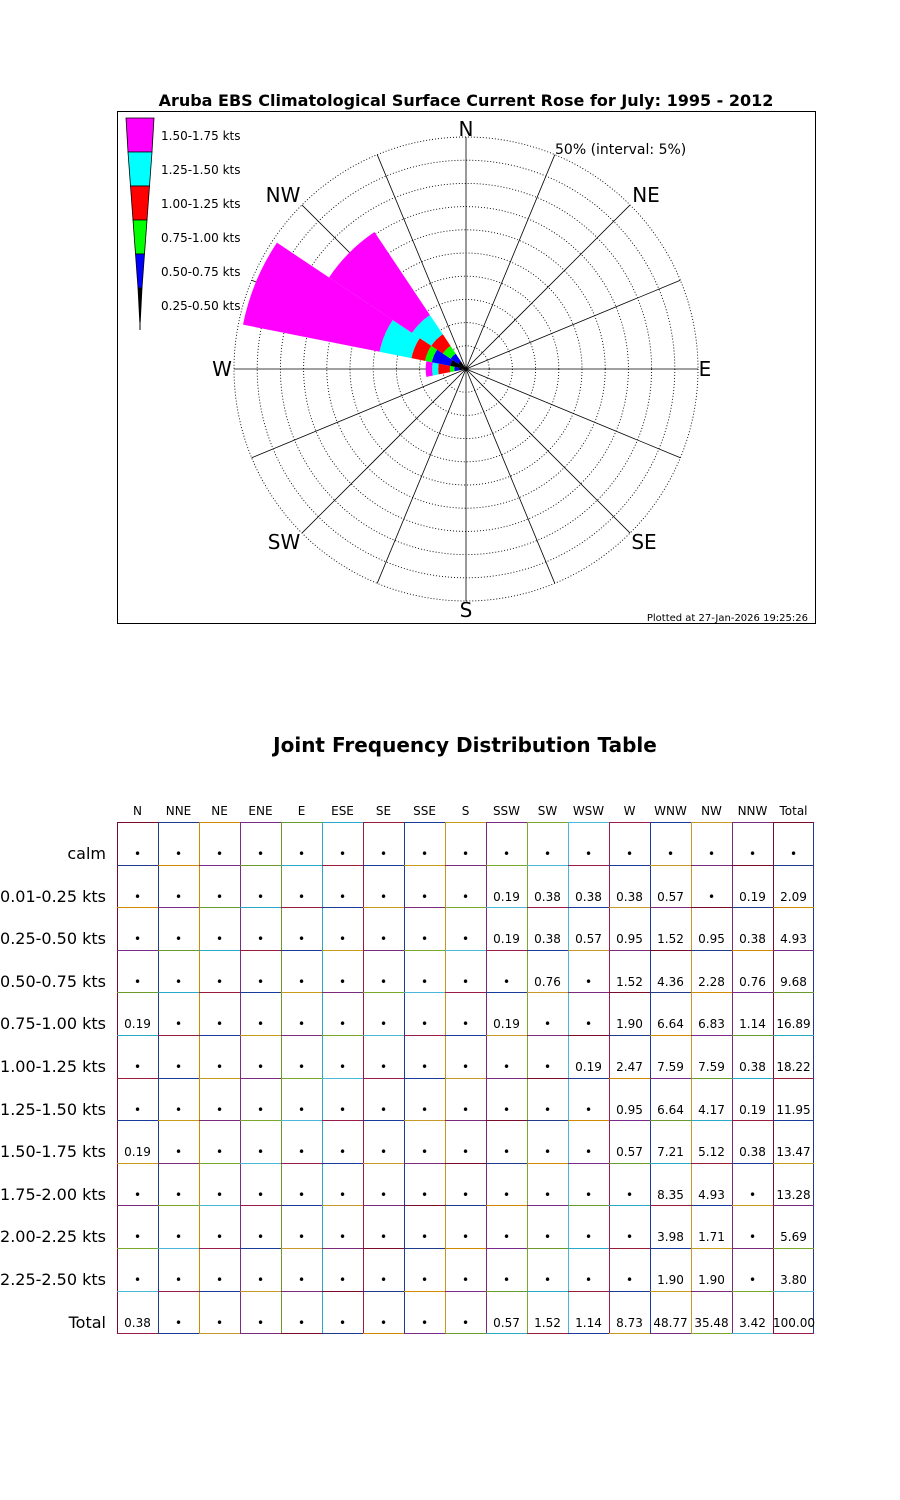 The height and width of the screenshot is (1500, 900). I want to click on table-cell: 2.47, so click(629, 1067).